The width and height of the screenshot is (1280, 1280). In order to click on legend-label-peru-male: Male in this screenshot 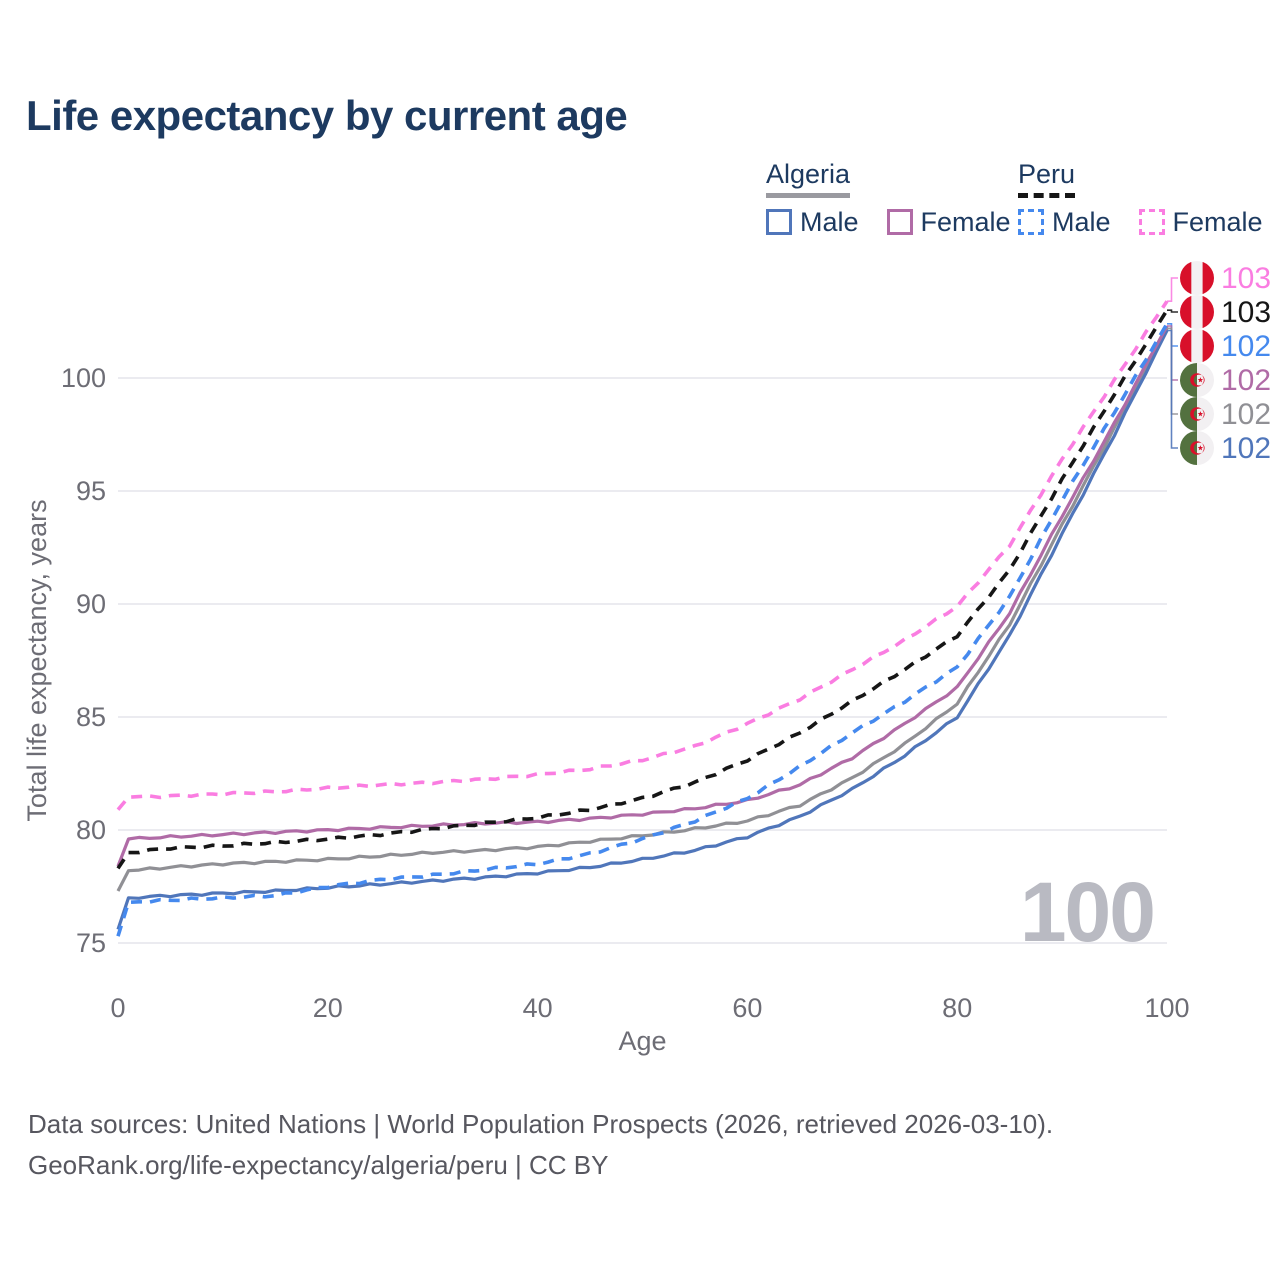, I will do `click(1081, 221)`.